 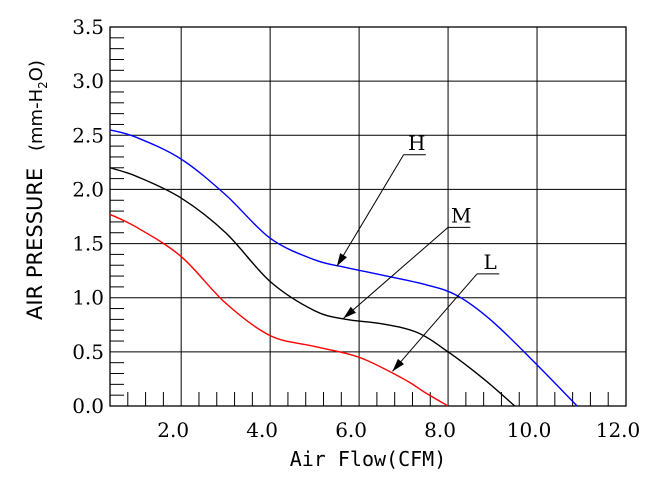 What do you see at coordinates (440, 430) in the screenshot?
I see `x-tick-label: 8.0` at bounding box center [440, 430].